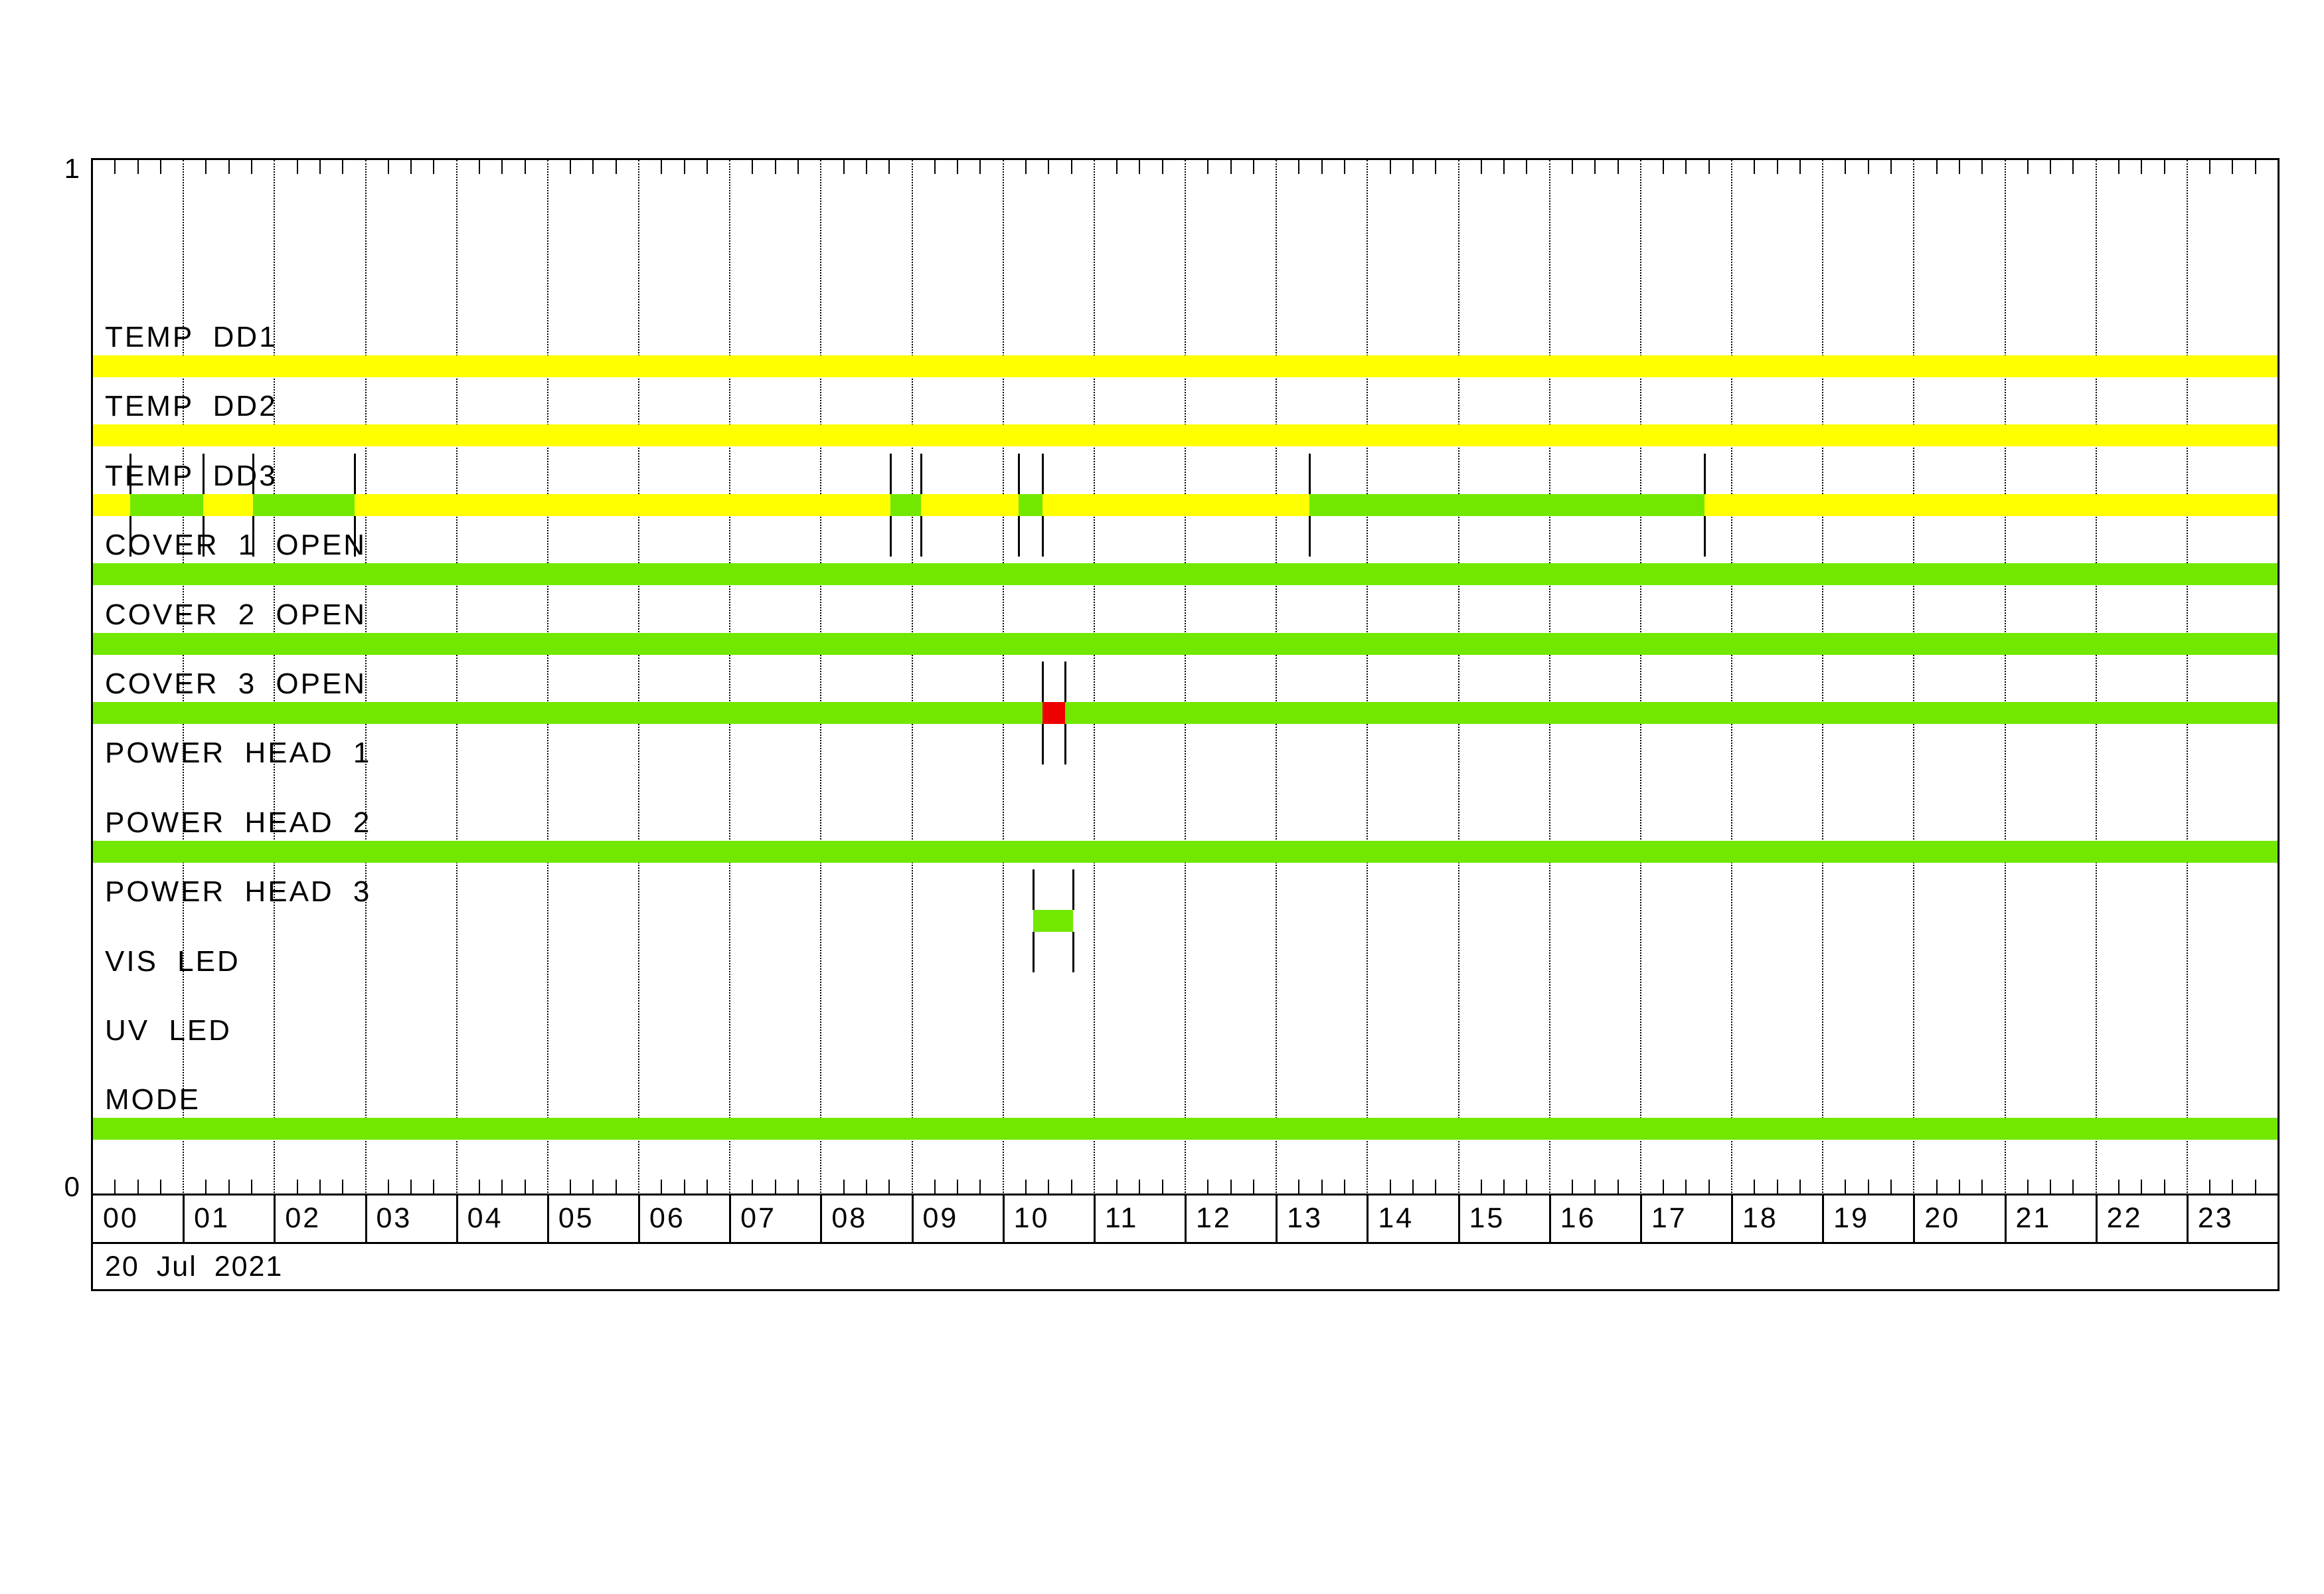 This screenshot has width=2324, height=1594. What do you see at coordinates (92, 1242) in the screenshot?
I see `ruler-left-border` at bounding box center [92, 1242].